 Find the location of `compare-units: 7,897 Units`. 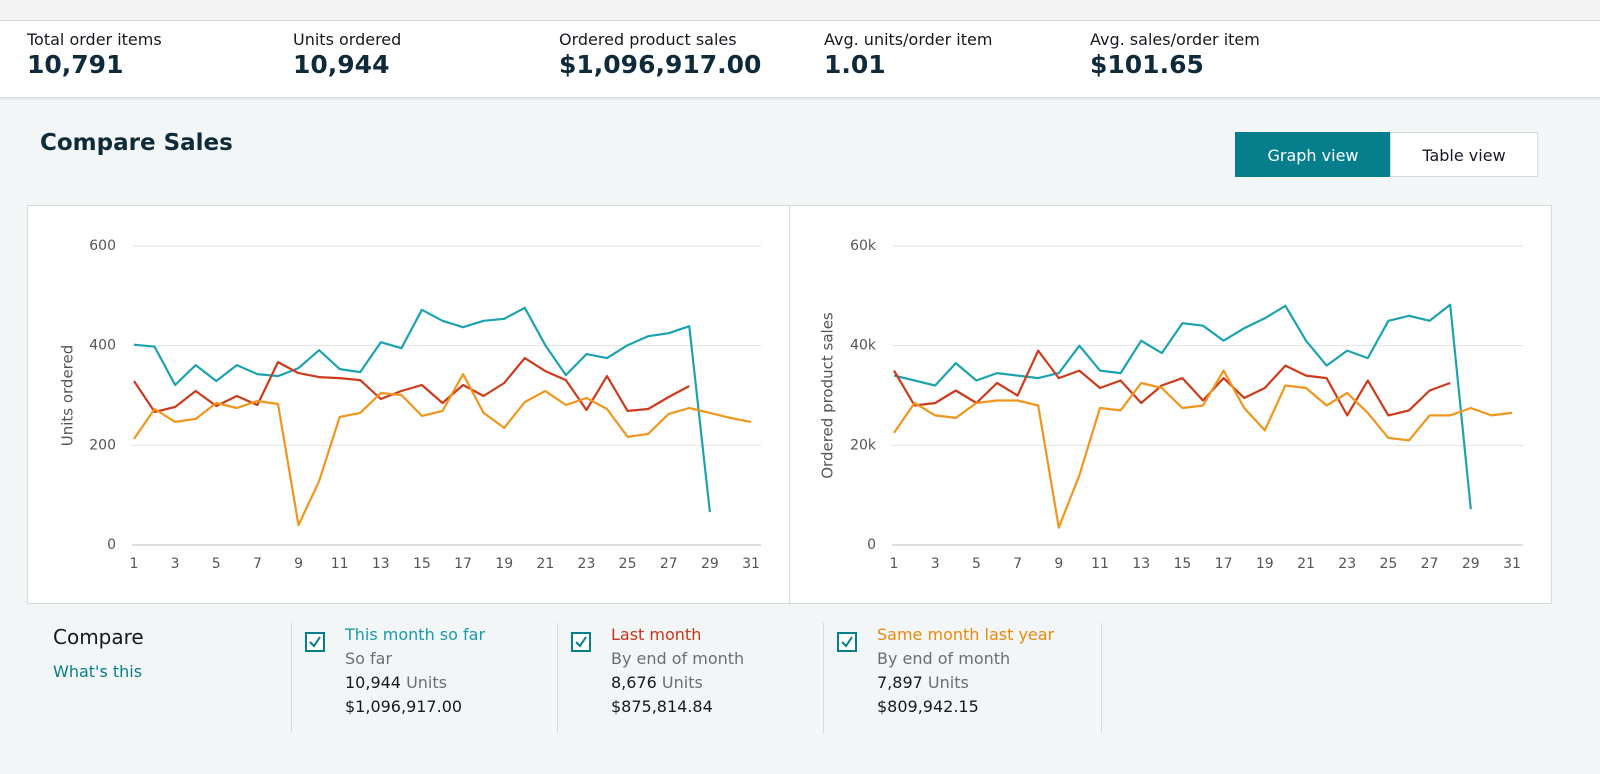

compare-units: 7,897 Units is located at coordinates (923, 683).